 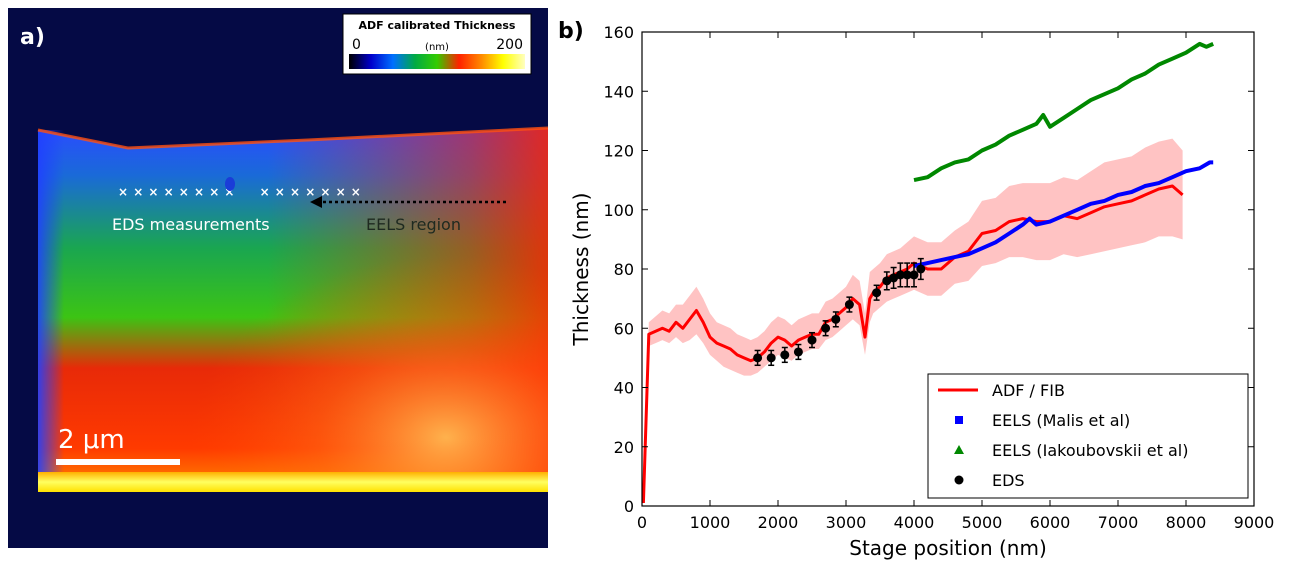 I want to click on eds-measurements-label: EDS measurements, so click(x=191, y=224).